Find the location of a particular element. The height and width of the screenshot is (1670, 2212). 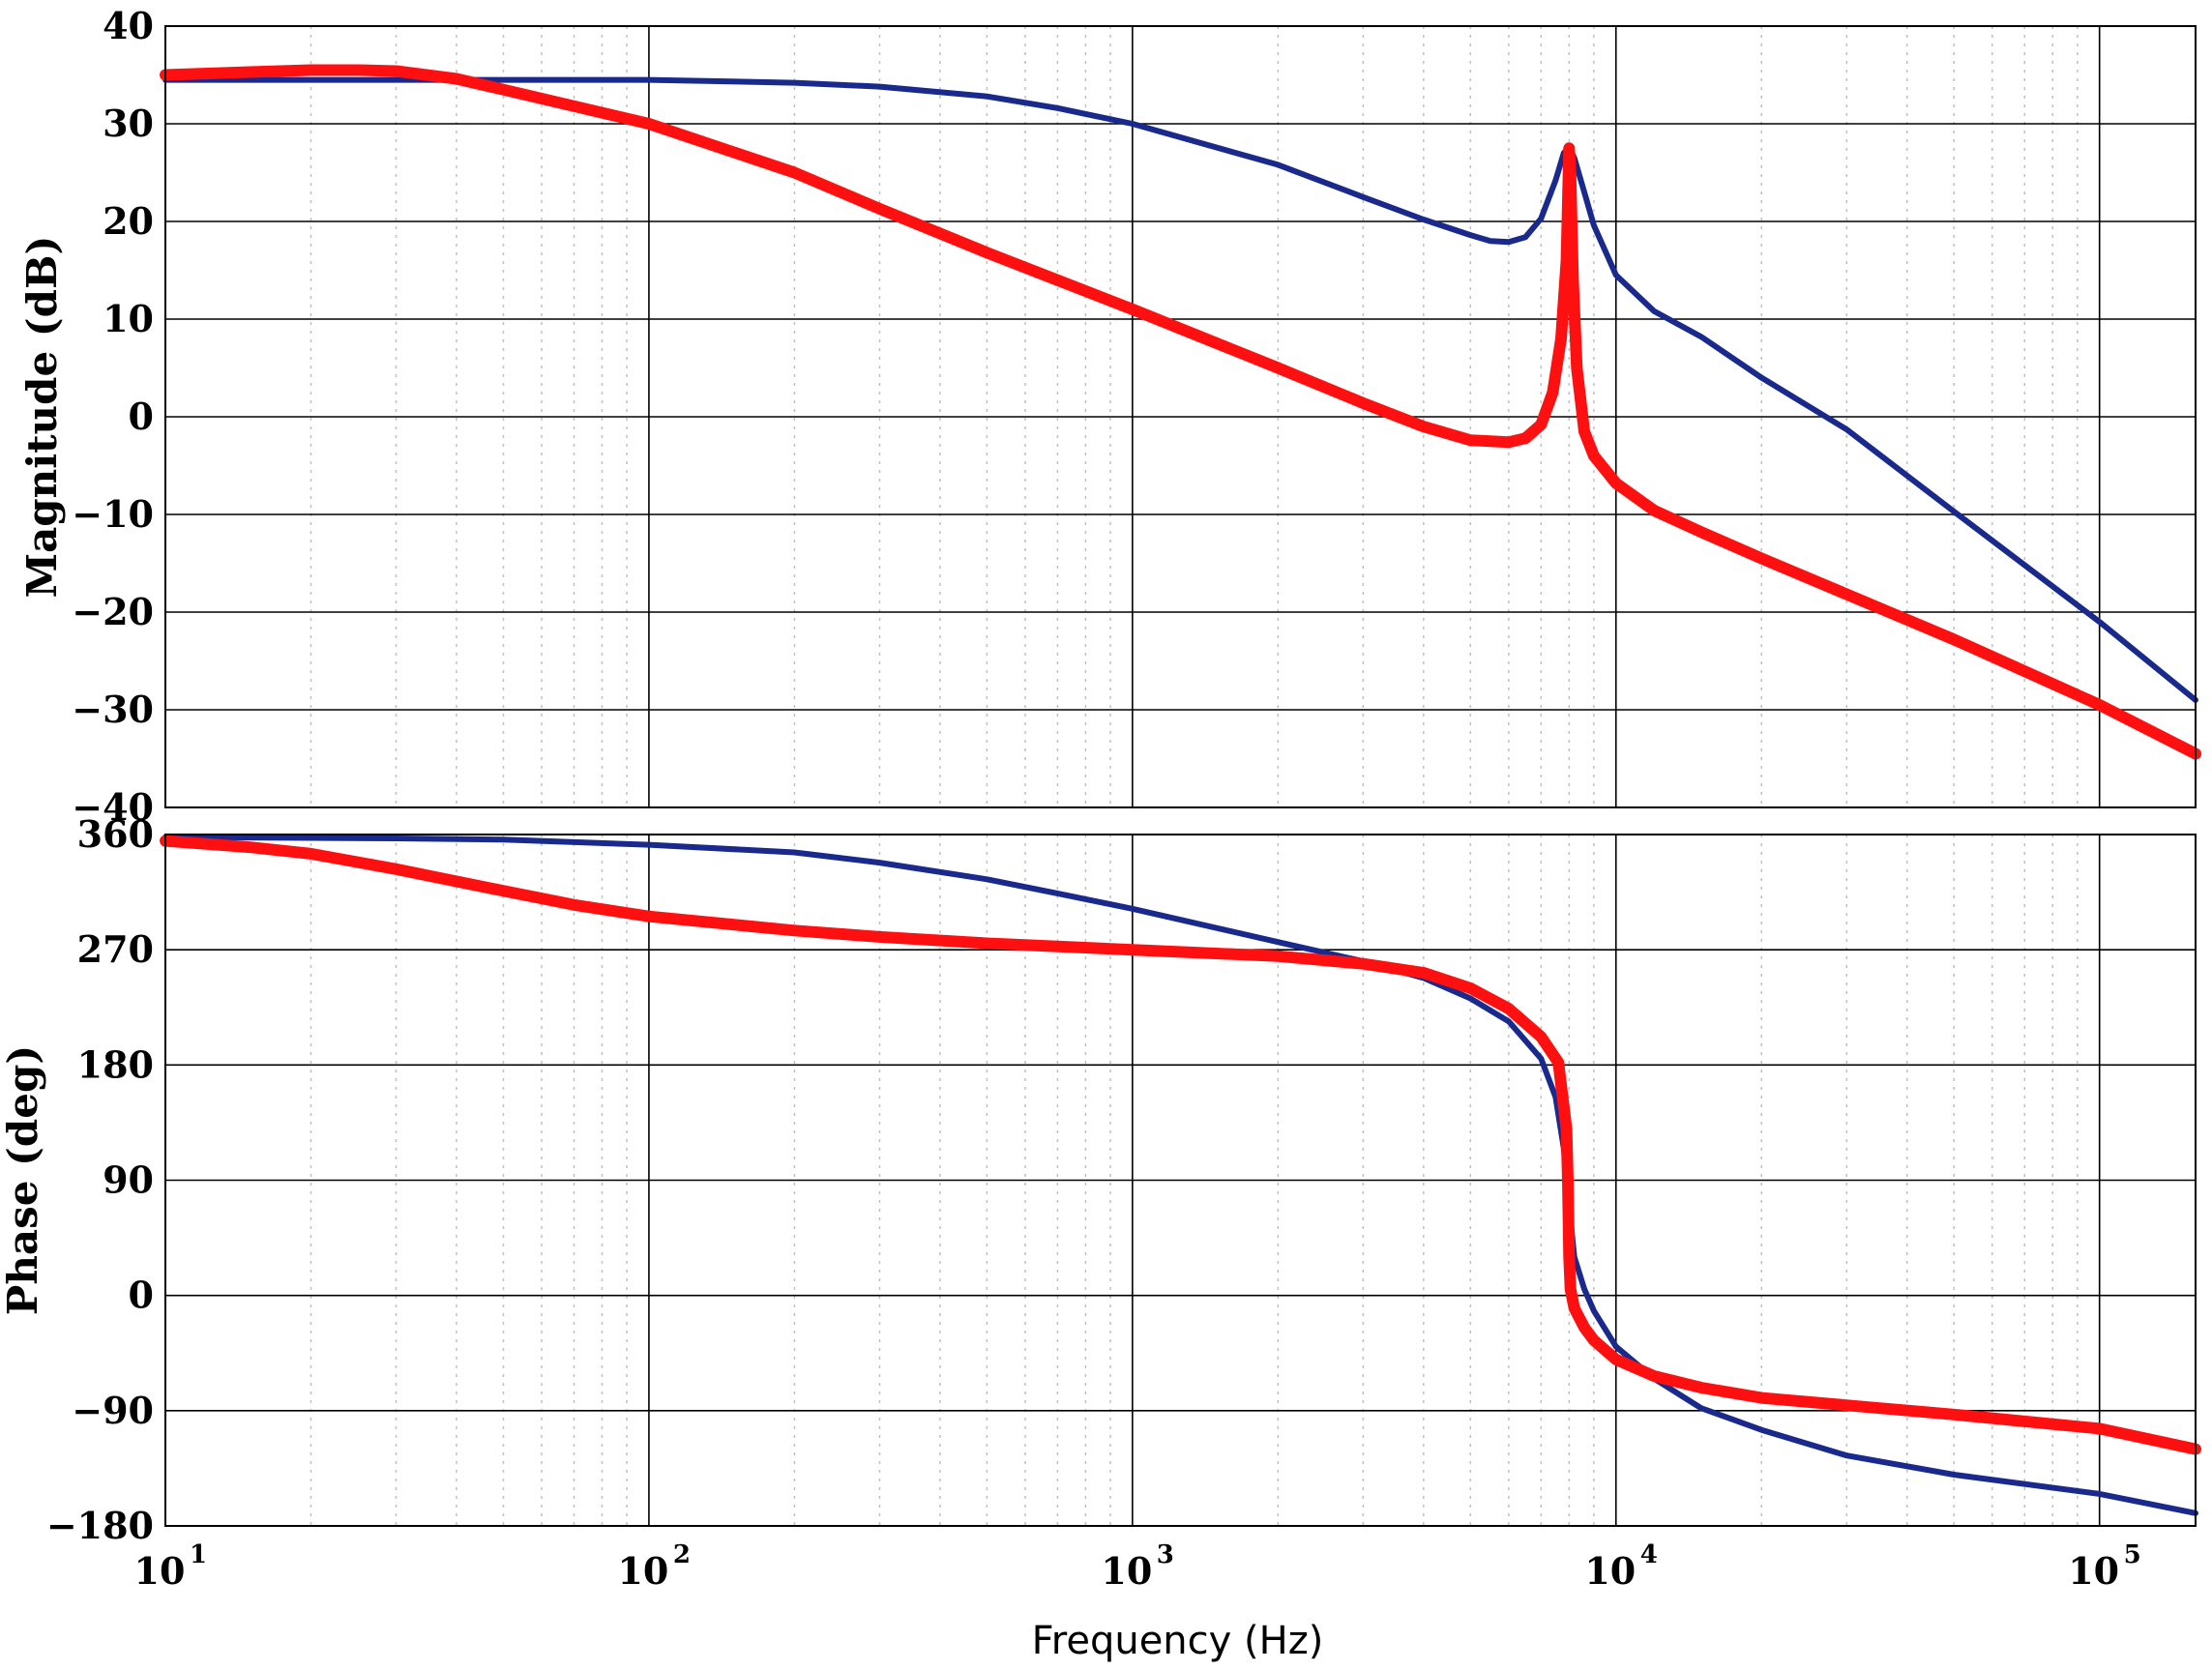

y-tick-label: 360 is located at coordinates (116, 834).